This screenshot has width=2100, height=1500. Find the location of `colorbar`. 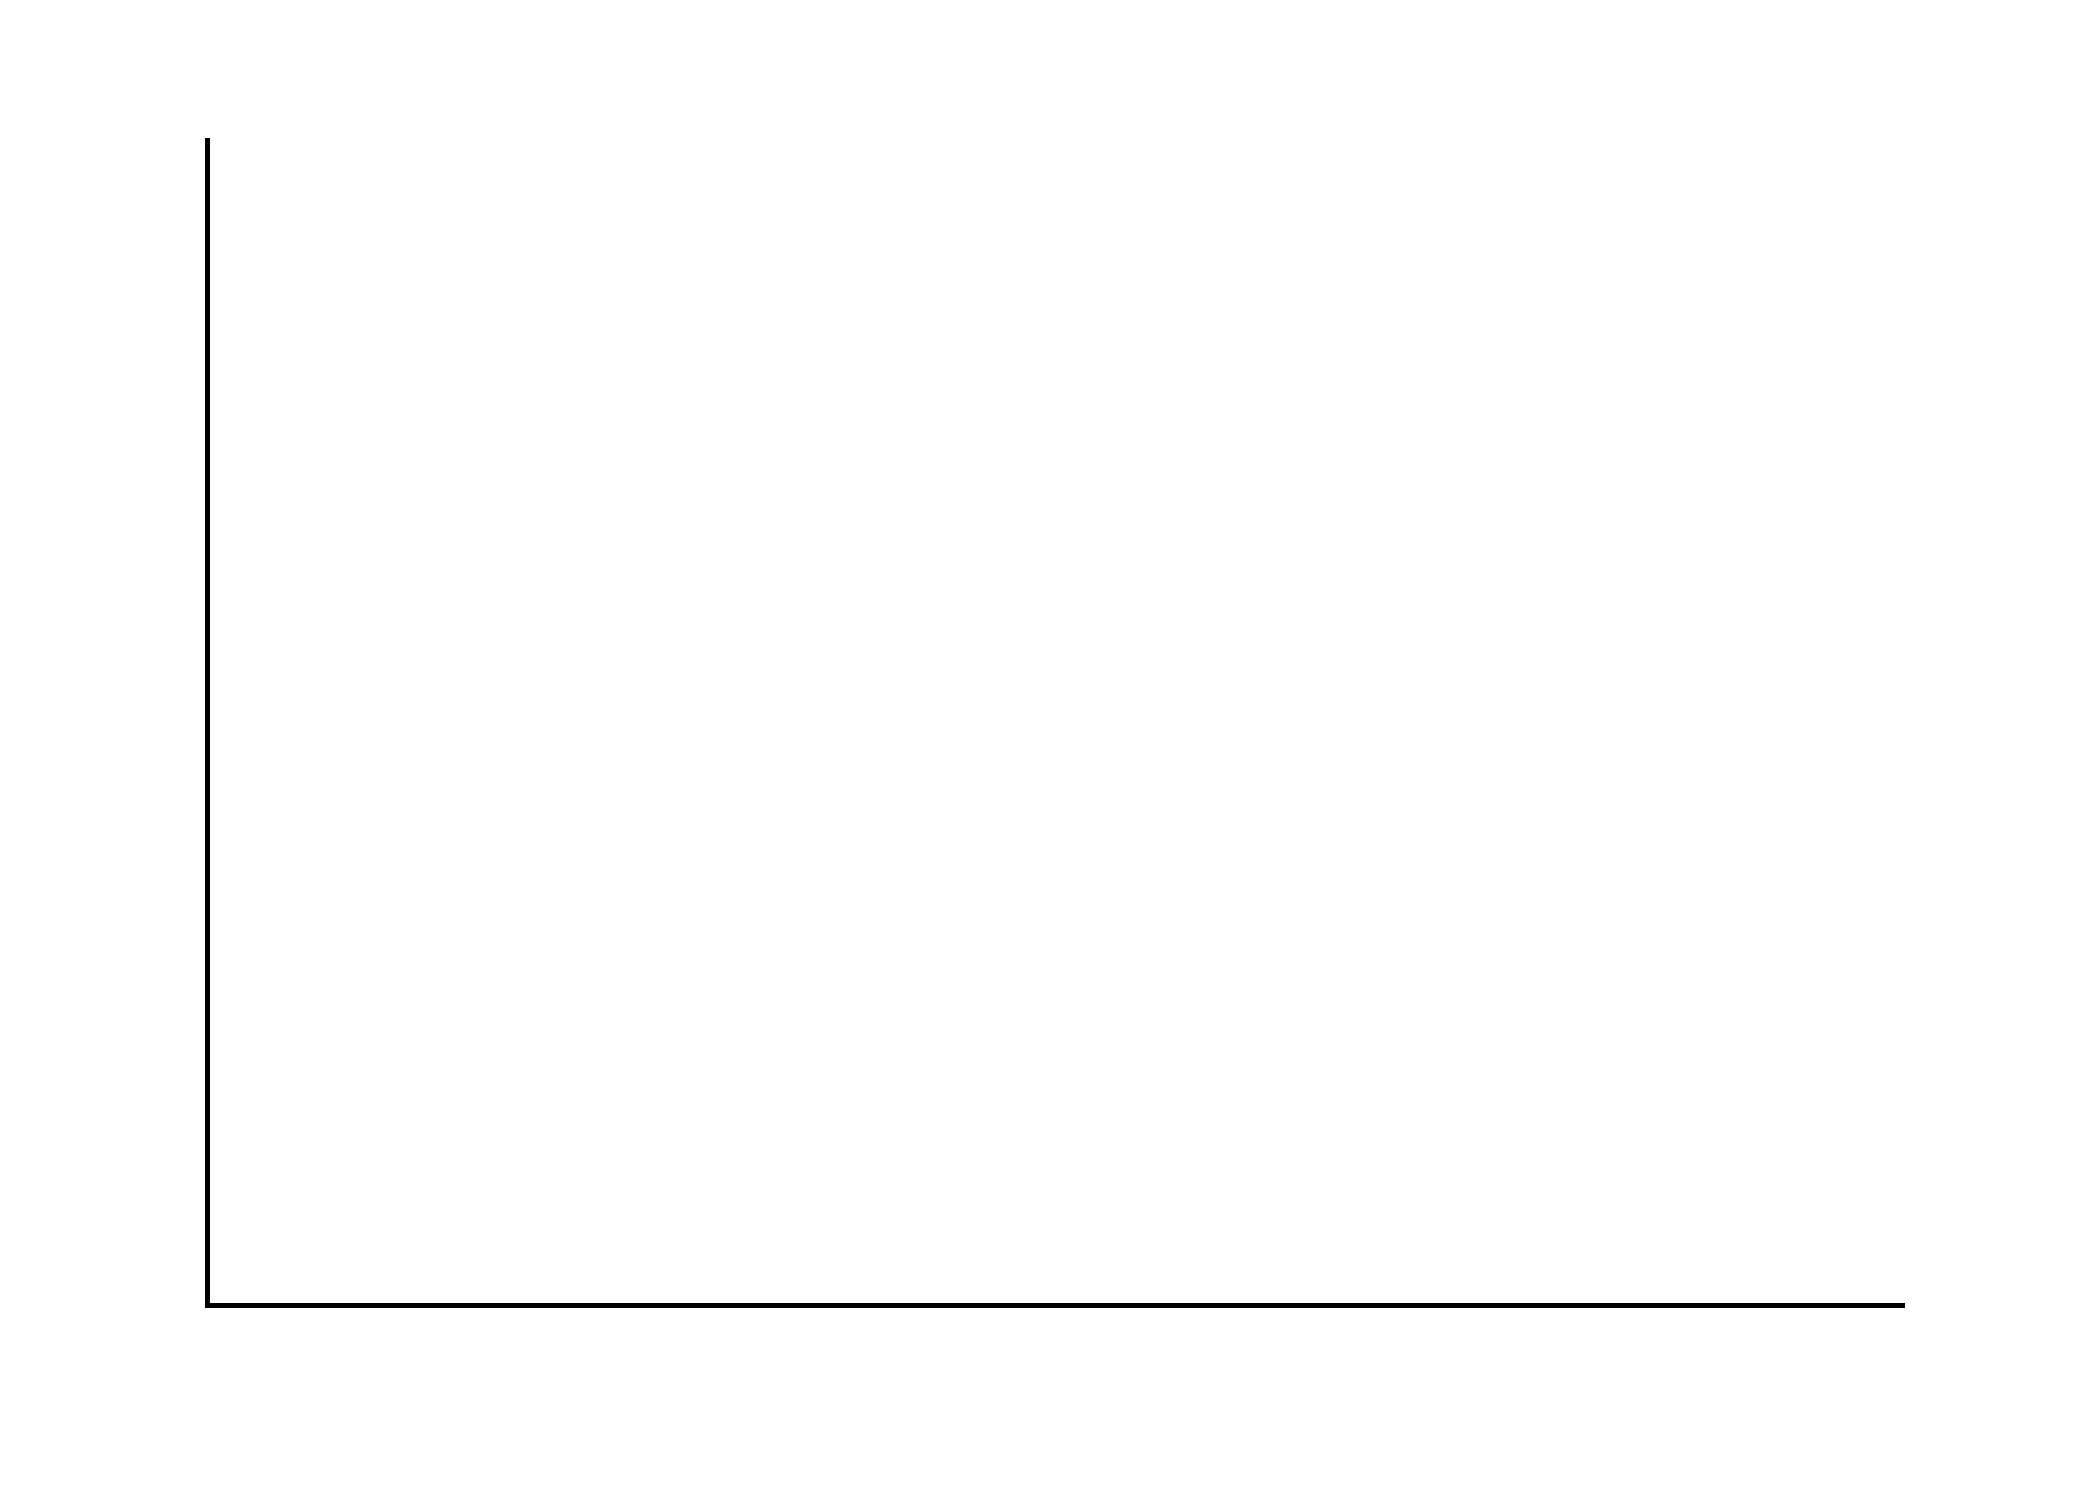

colorbar is located at coordinates (1958, 736).